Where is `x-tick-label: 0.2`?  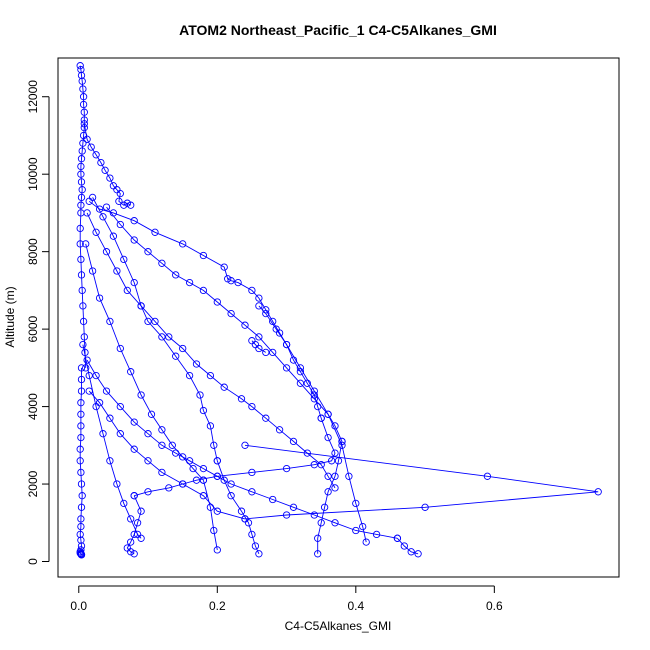 x-tick-label: 0.2 is located at coordinates (217, 606).